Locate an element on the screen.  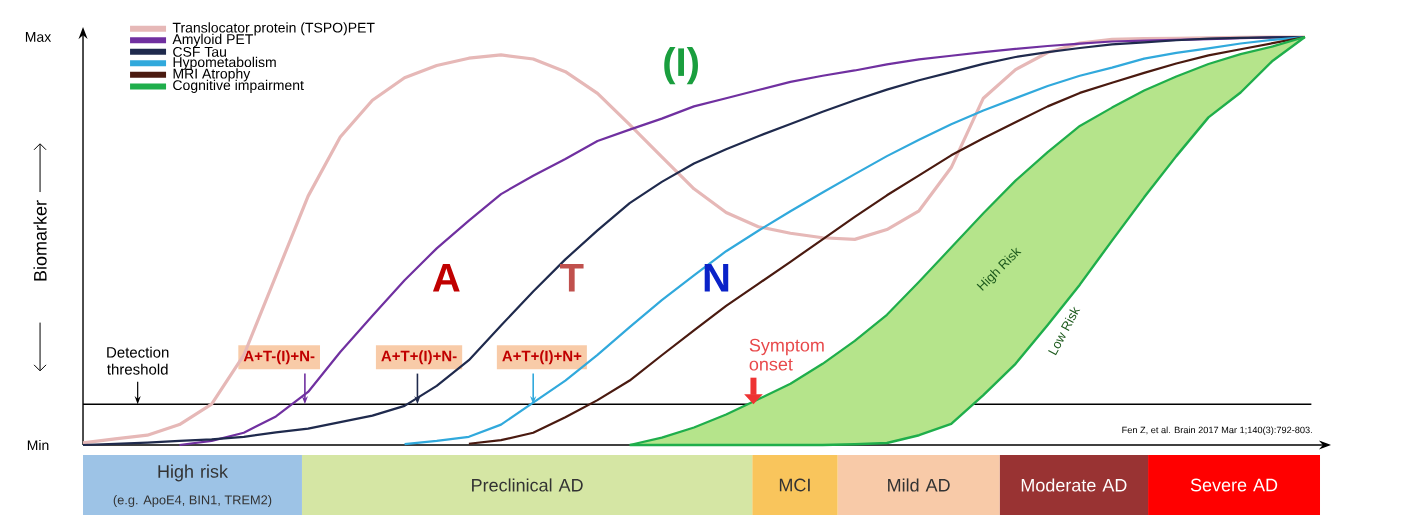
legend-label: CSF Tau is located at coordinates (199, 51).